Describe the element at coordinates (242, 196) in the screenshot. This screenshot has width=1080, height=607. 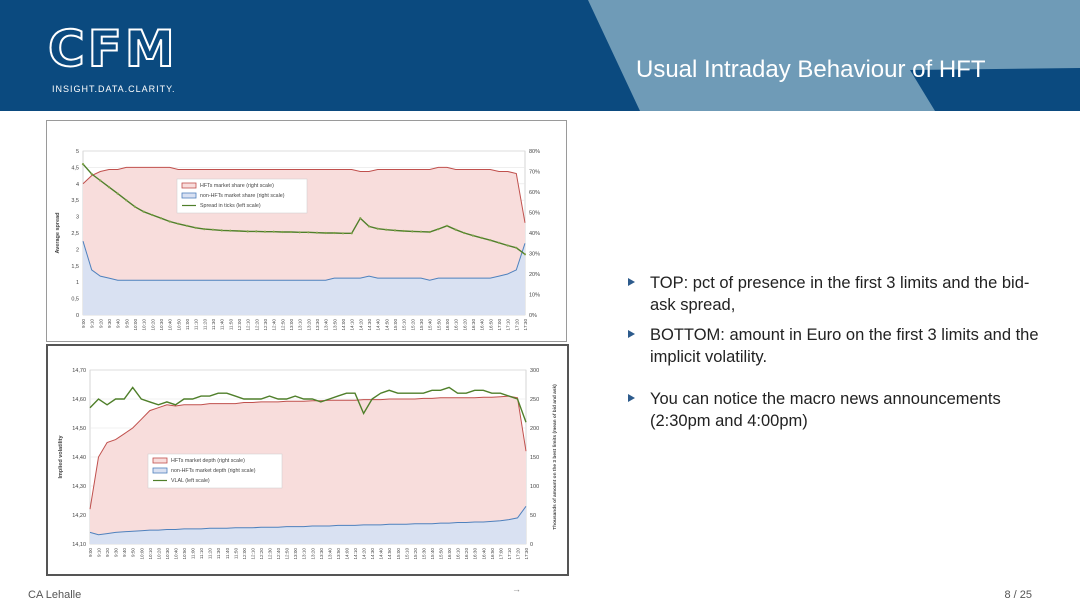
I see `legend-box` at that location.